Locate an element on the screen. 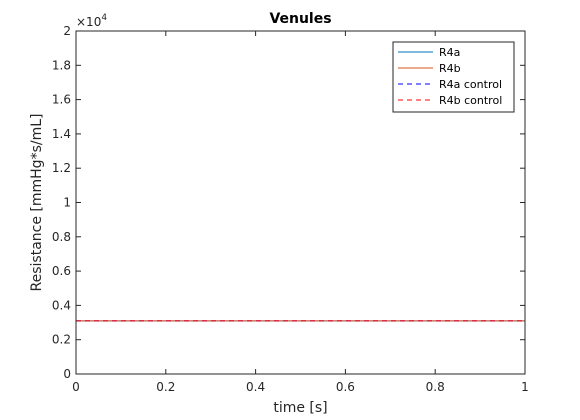 The width and height of the screenshot is (580, 420). y-exponent-power: 4 is located at coordinates (104, 18).